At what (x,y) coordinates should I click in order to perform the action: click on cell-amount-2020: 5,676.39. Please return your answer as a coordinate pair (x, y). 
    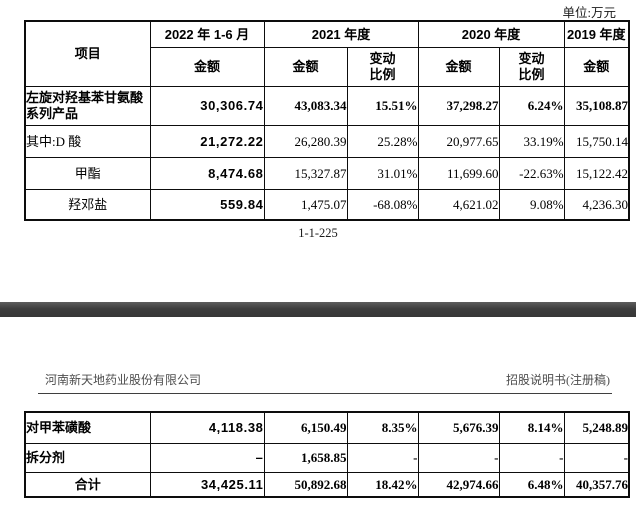
    Looking at the image, I should click on (458, 427).